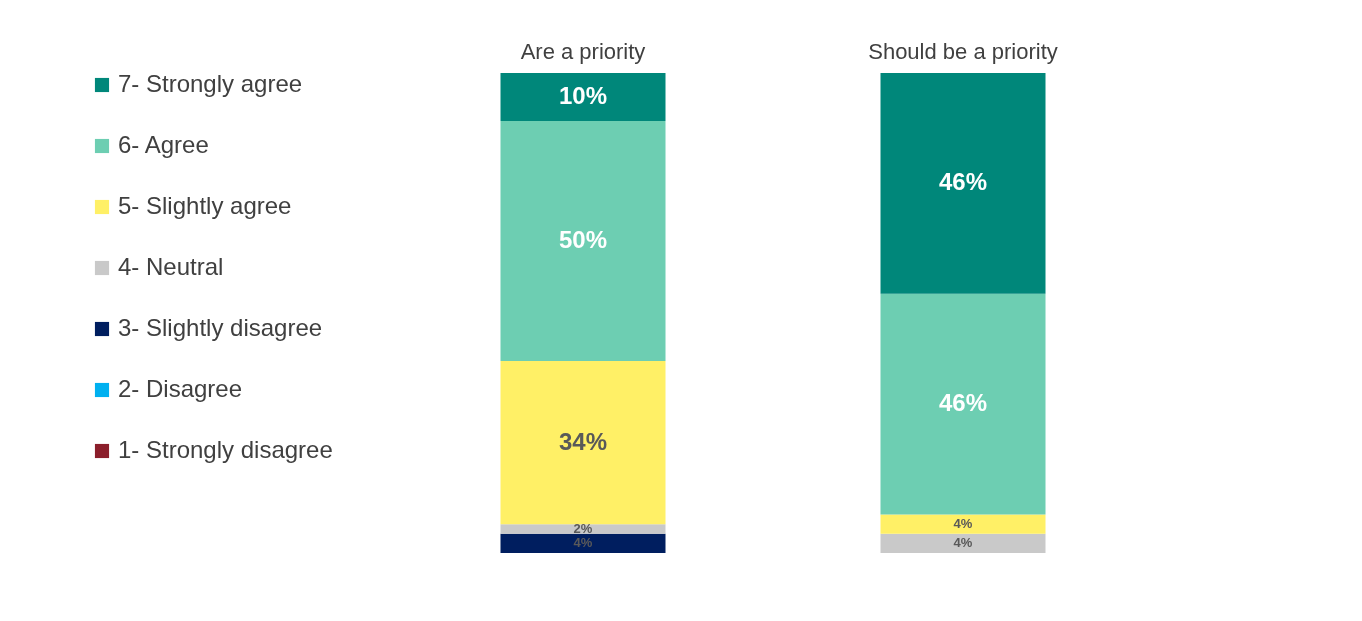 This screenshot has height=621, width=1362. I want to click on legend-label: 5- Slightly agree, so click(205, 205).